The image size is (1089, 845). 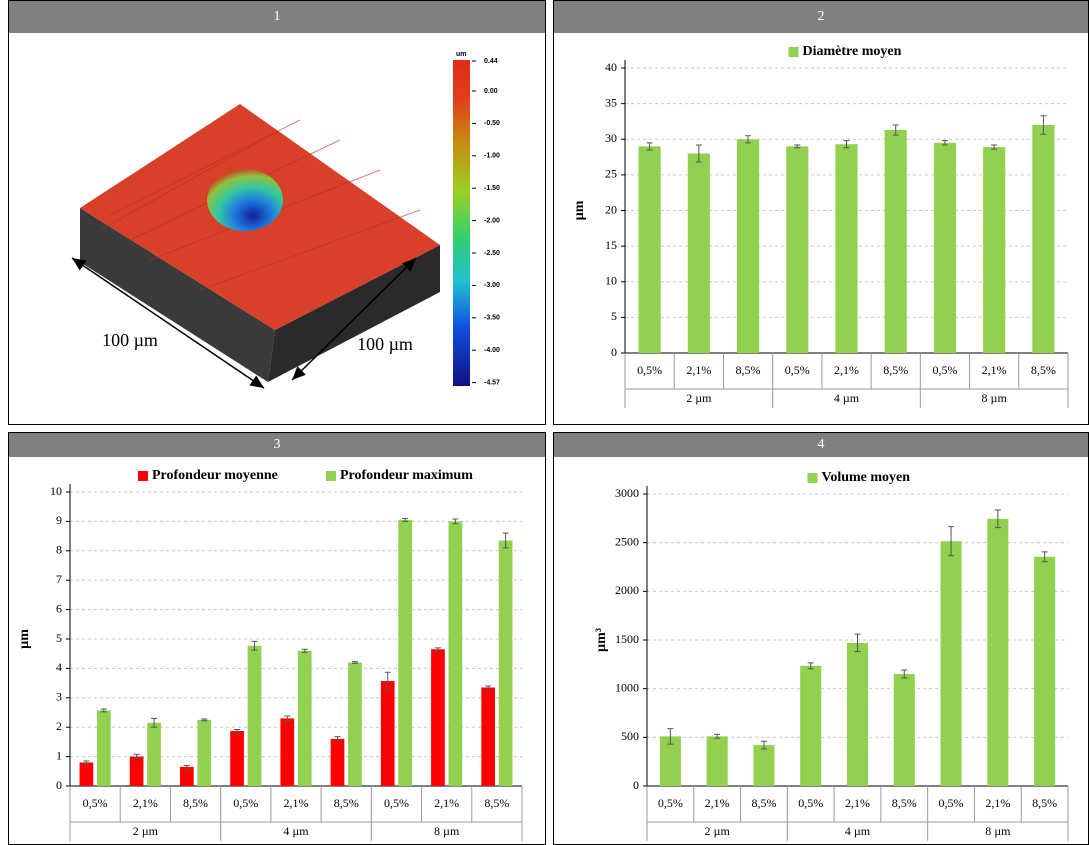 What do you see at coordinates (59, 520) in the screenshot?
I see `y-tick-label: 9` at bounding box center [59, 520].